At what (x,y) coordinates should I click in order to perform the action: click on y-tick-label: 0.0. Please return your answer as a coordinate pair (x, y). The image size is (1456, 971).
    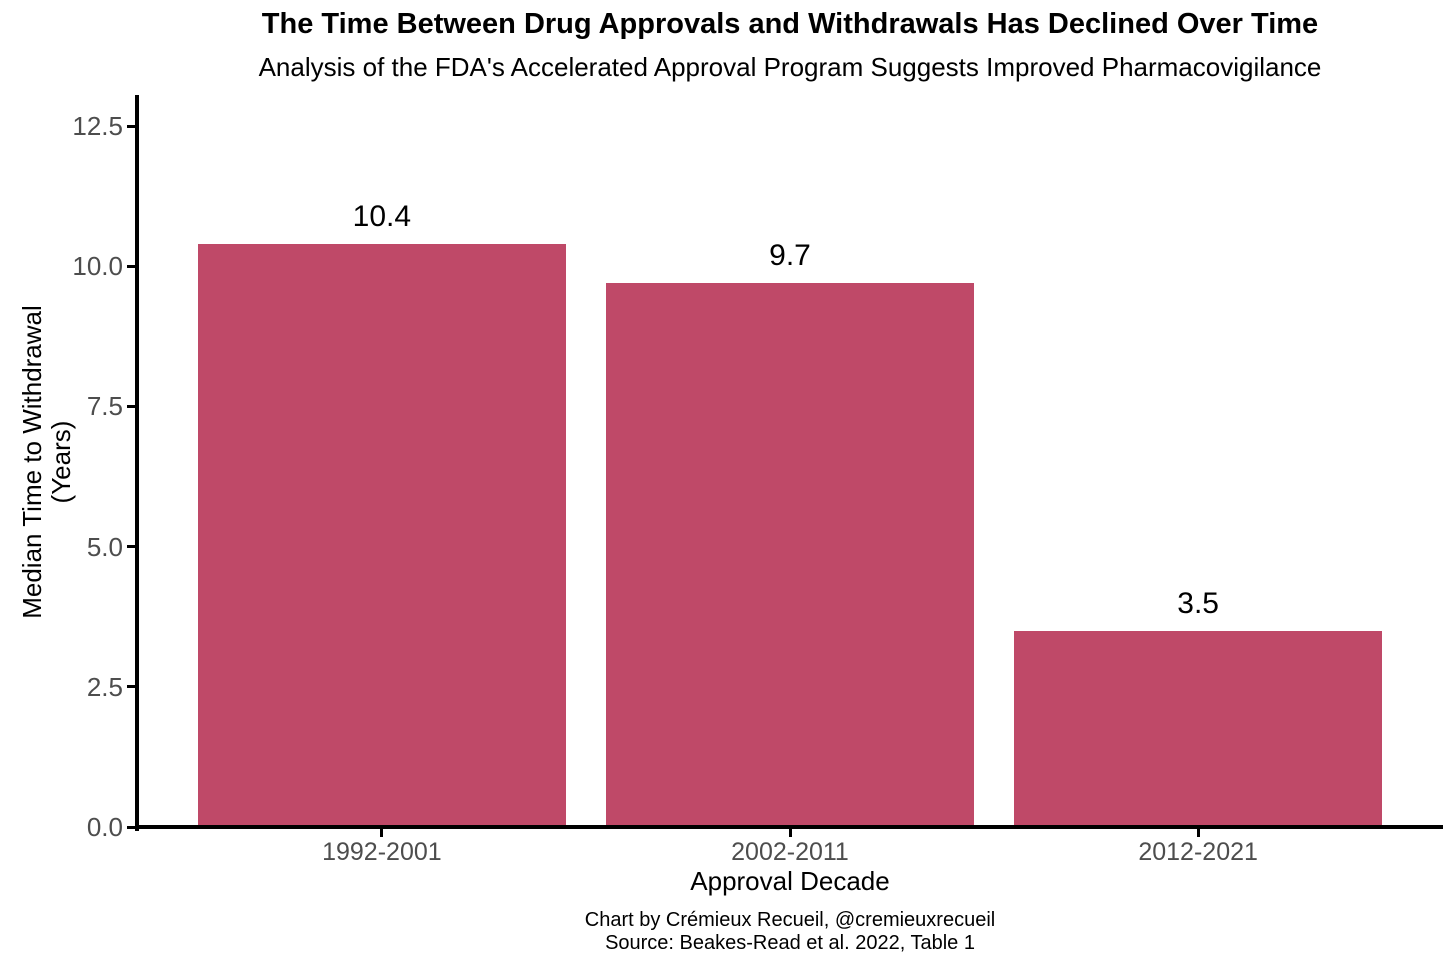
    Looking at the image, I should click on (104, 827).